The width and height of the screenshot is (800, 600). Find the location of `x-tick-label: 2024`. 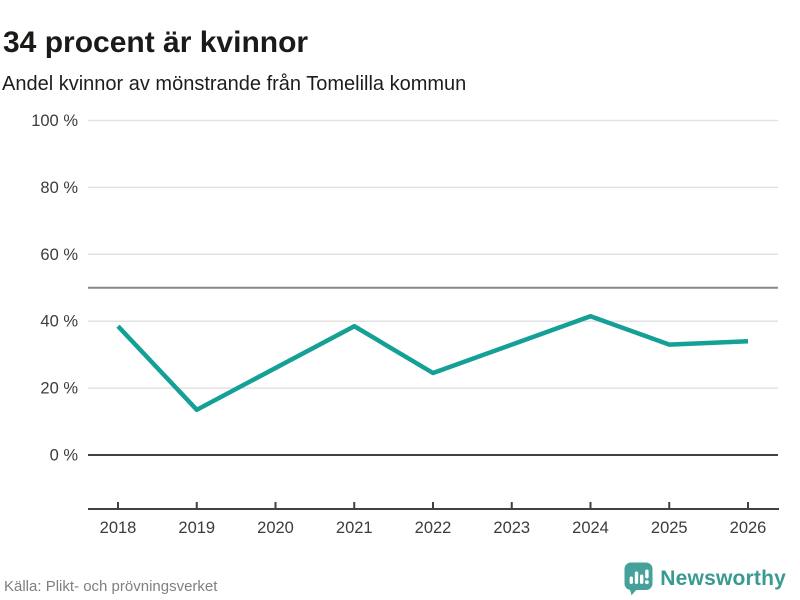

x-tick-label: 2024 is located at coordinates (590, 528).